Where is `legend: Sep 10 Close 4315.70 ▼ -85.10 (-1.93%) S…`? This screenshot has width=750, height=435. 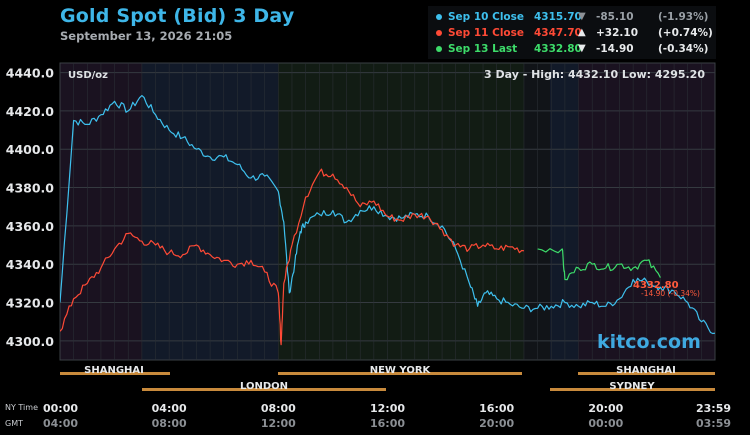 legend: Sep 10 Close 4315.70 ▼ -85.10 (-1.93%) S… is located at coordinates (572, 32).